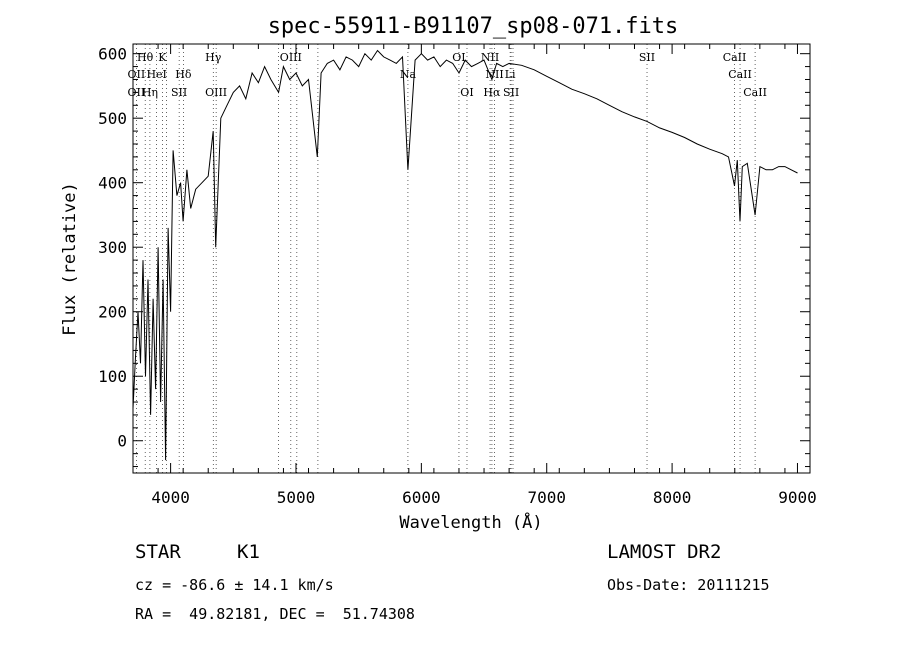 Image resolution: width=900 pixels, height=650 pixels. Describe the element at coordinates (112, 54) in the screenshot. I see `y-tick-label: 600` at that location.